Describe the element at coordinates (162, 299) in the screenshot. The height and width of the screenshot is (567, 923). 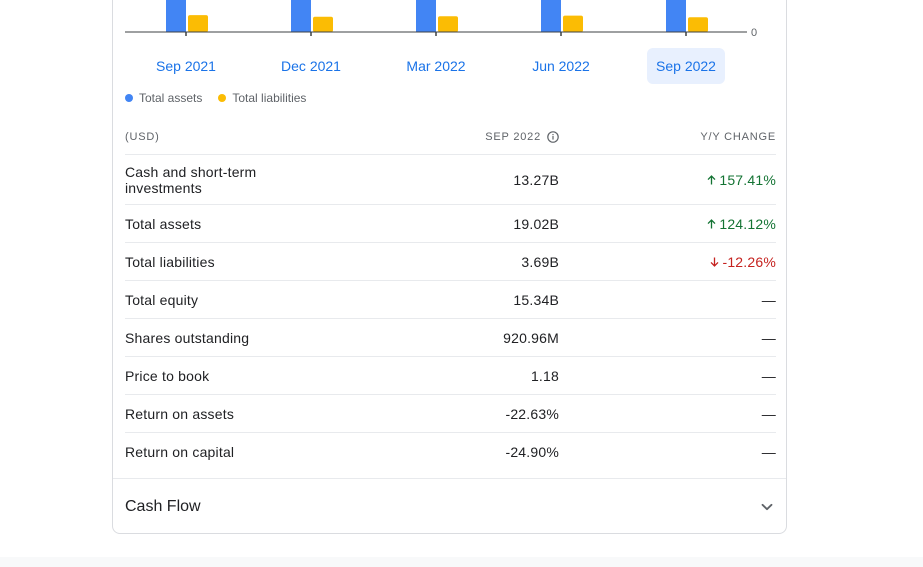
I see `row-label: Total equity` at that location.